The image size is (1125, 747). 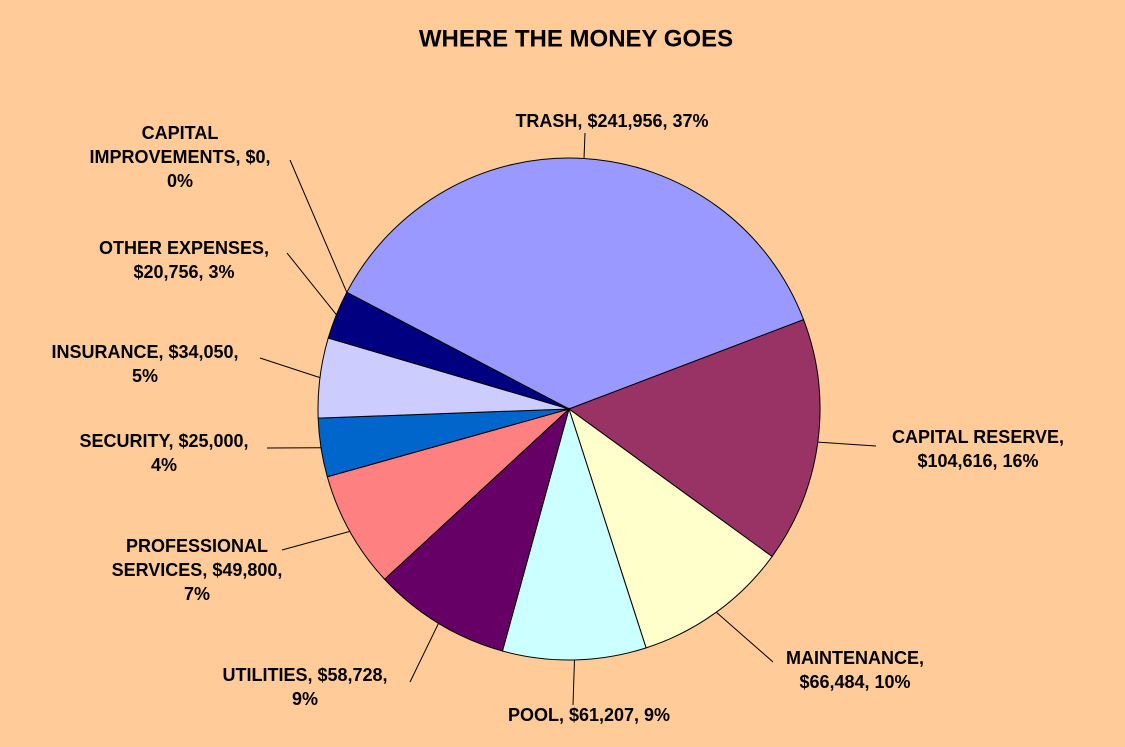 I want to click on chart-title: WHERE THE MONEY GOES, so click(x=576, y=38).